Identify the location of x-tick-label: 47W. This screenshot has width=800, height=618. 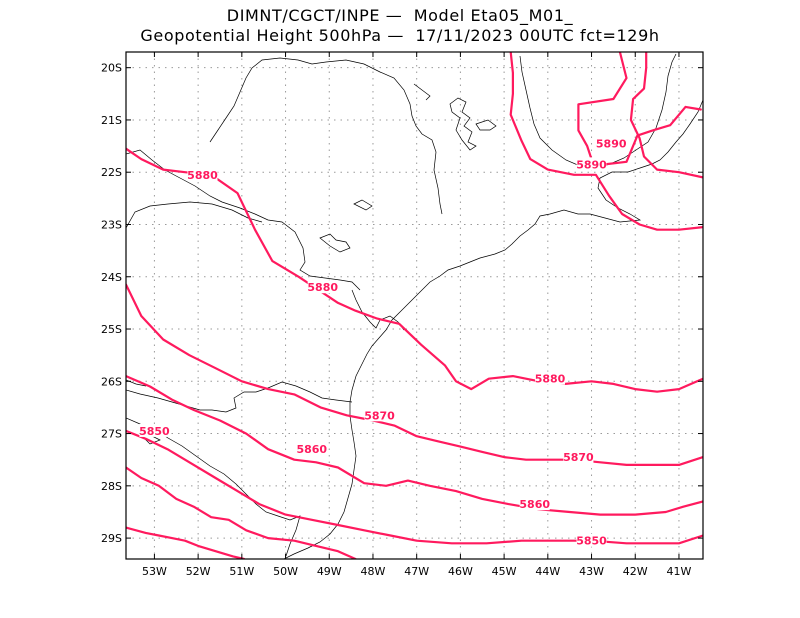
(416, 571).